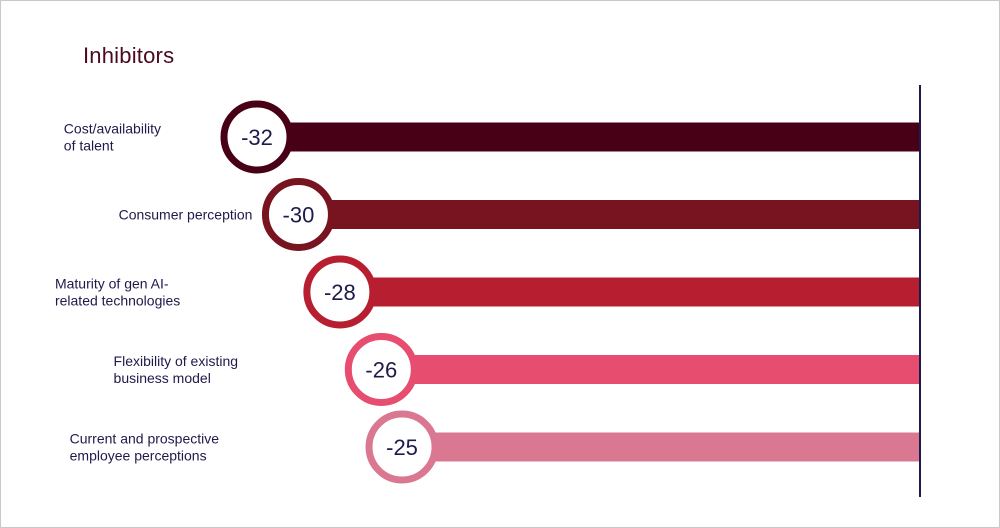  What do you see at coordinates (145, 439) in the screenshot?
I see `category-label-line: Current and prospective` at bounding box center [145, 439].